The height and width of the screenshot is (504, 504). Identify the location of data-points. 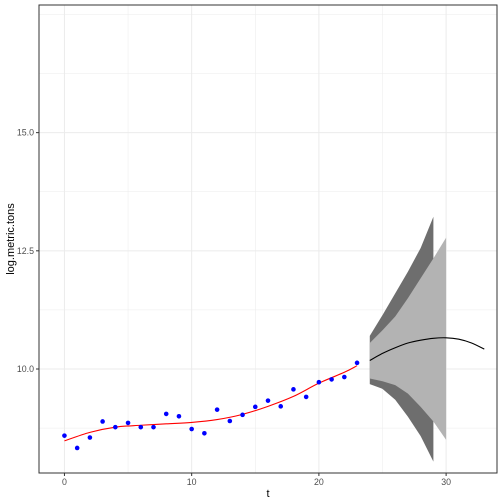
(211, 405).